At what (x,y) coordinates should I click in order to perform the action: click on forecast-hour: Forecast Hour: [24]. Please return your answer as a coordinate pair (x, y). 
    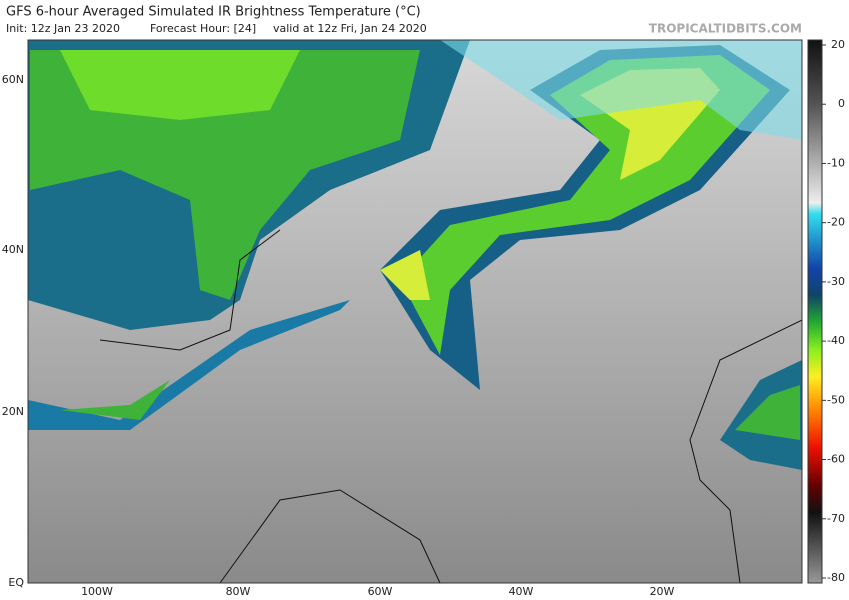
    Looking at the image, I should click on (203, 28).